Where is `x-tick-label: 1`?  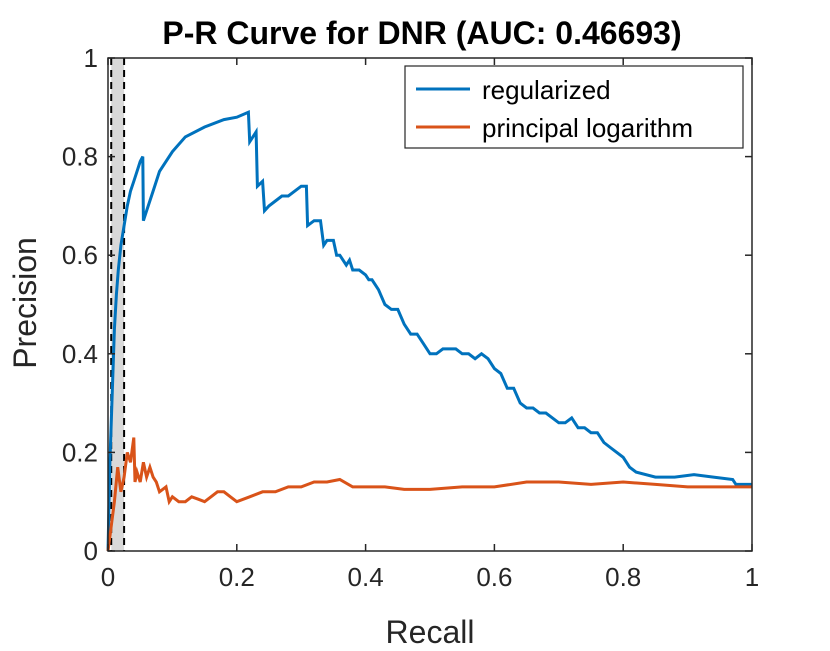
x-tick-label: 1 is located at coordinates (752, 577).